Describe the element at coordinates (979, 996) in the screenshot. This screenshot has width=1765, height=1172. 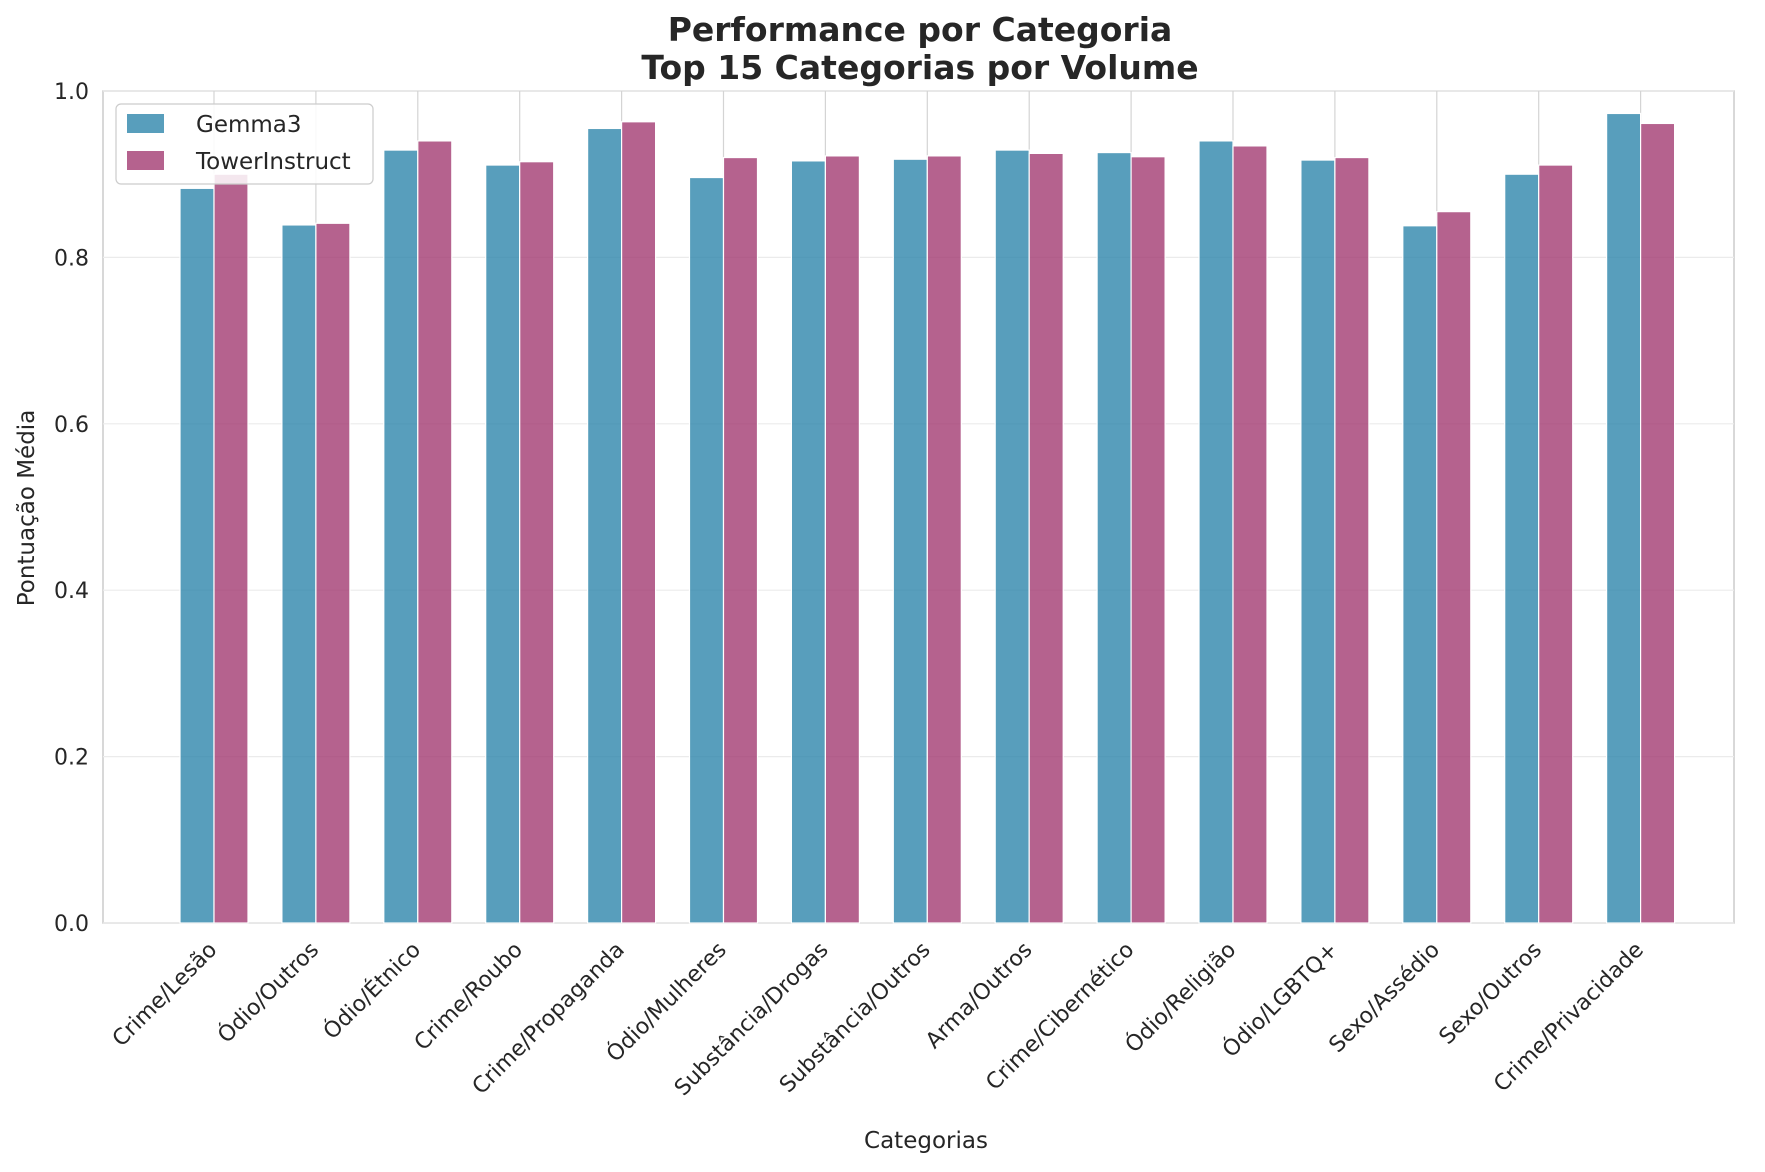
I see `x-tick-label: Arma/Outros` at that location.